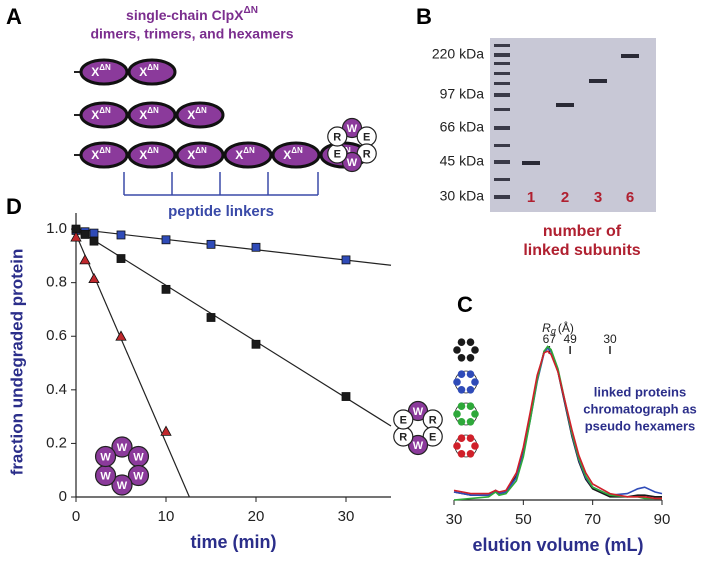 The height and width of the screenshot is (565, 714). Describe the element at coordinates (76, 516) in the screenshot. I see `x-tick-label: 0` at that location.